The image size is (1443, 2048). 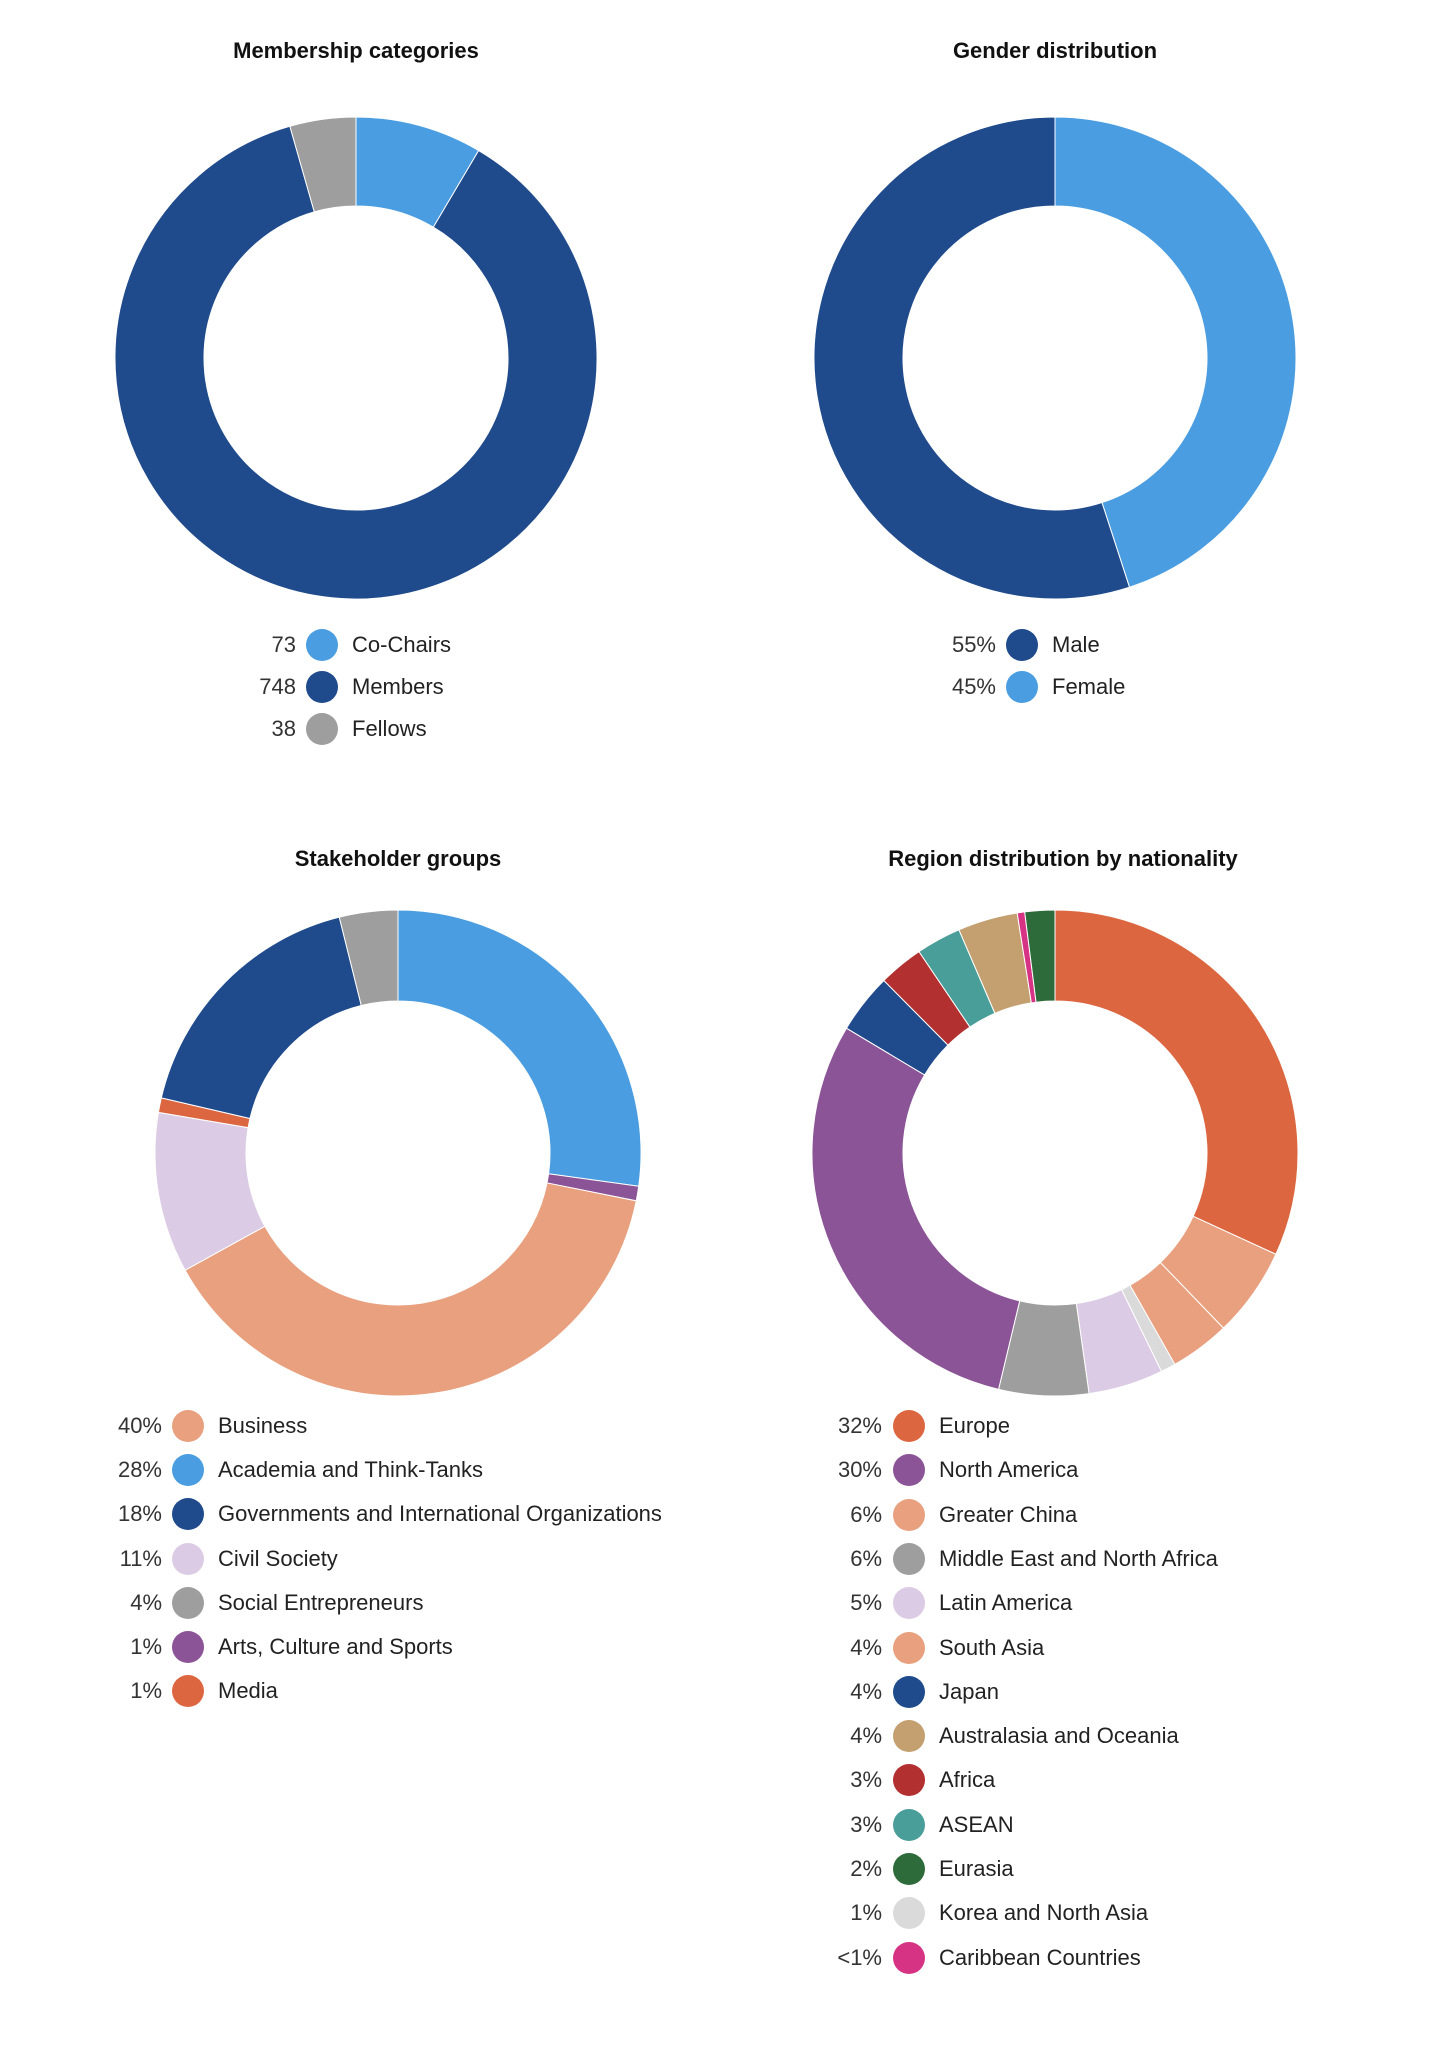 I want to click on legend-item-female: 45% Female, so click(x=721, y=687).